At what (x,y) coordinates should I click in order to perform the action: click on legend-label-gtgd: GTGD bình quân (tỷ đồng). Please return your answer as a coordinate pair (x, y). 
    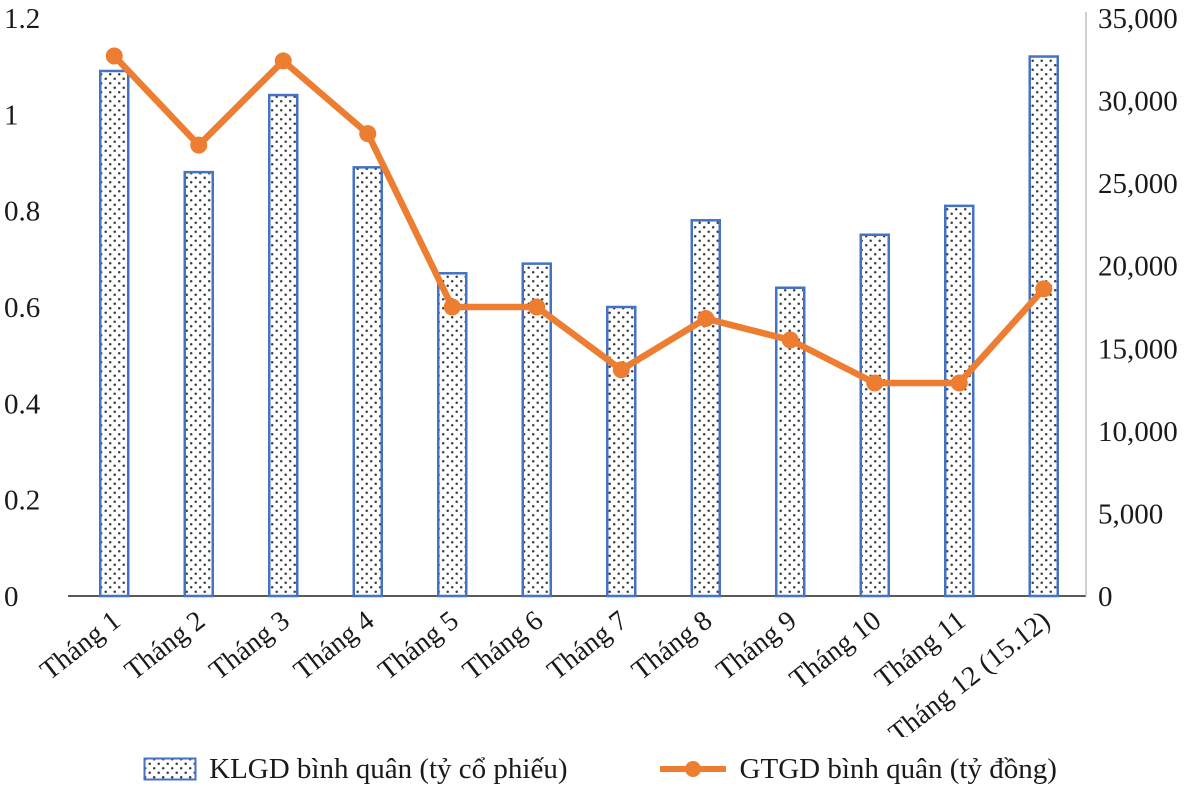
    Looking at the image, I should click on (898, 768).